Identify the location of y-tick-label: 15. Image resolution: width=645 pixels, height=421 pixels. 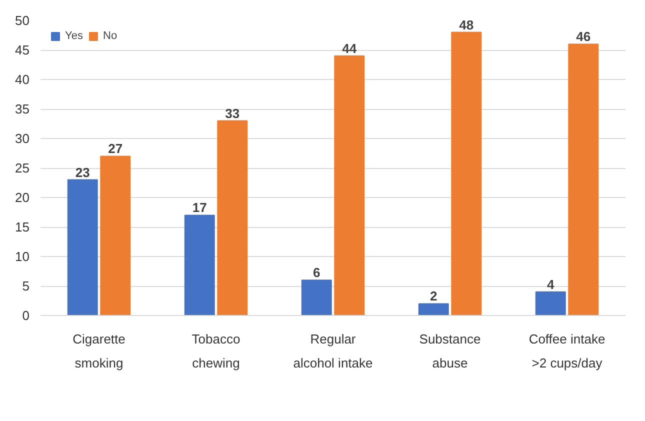
(22, 227).